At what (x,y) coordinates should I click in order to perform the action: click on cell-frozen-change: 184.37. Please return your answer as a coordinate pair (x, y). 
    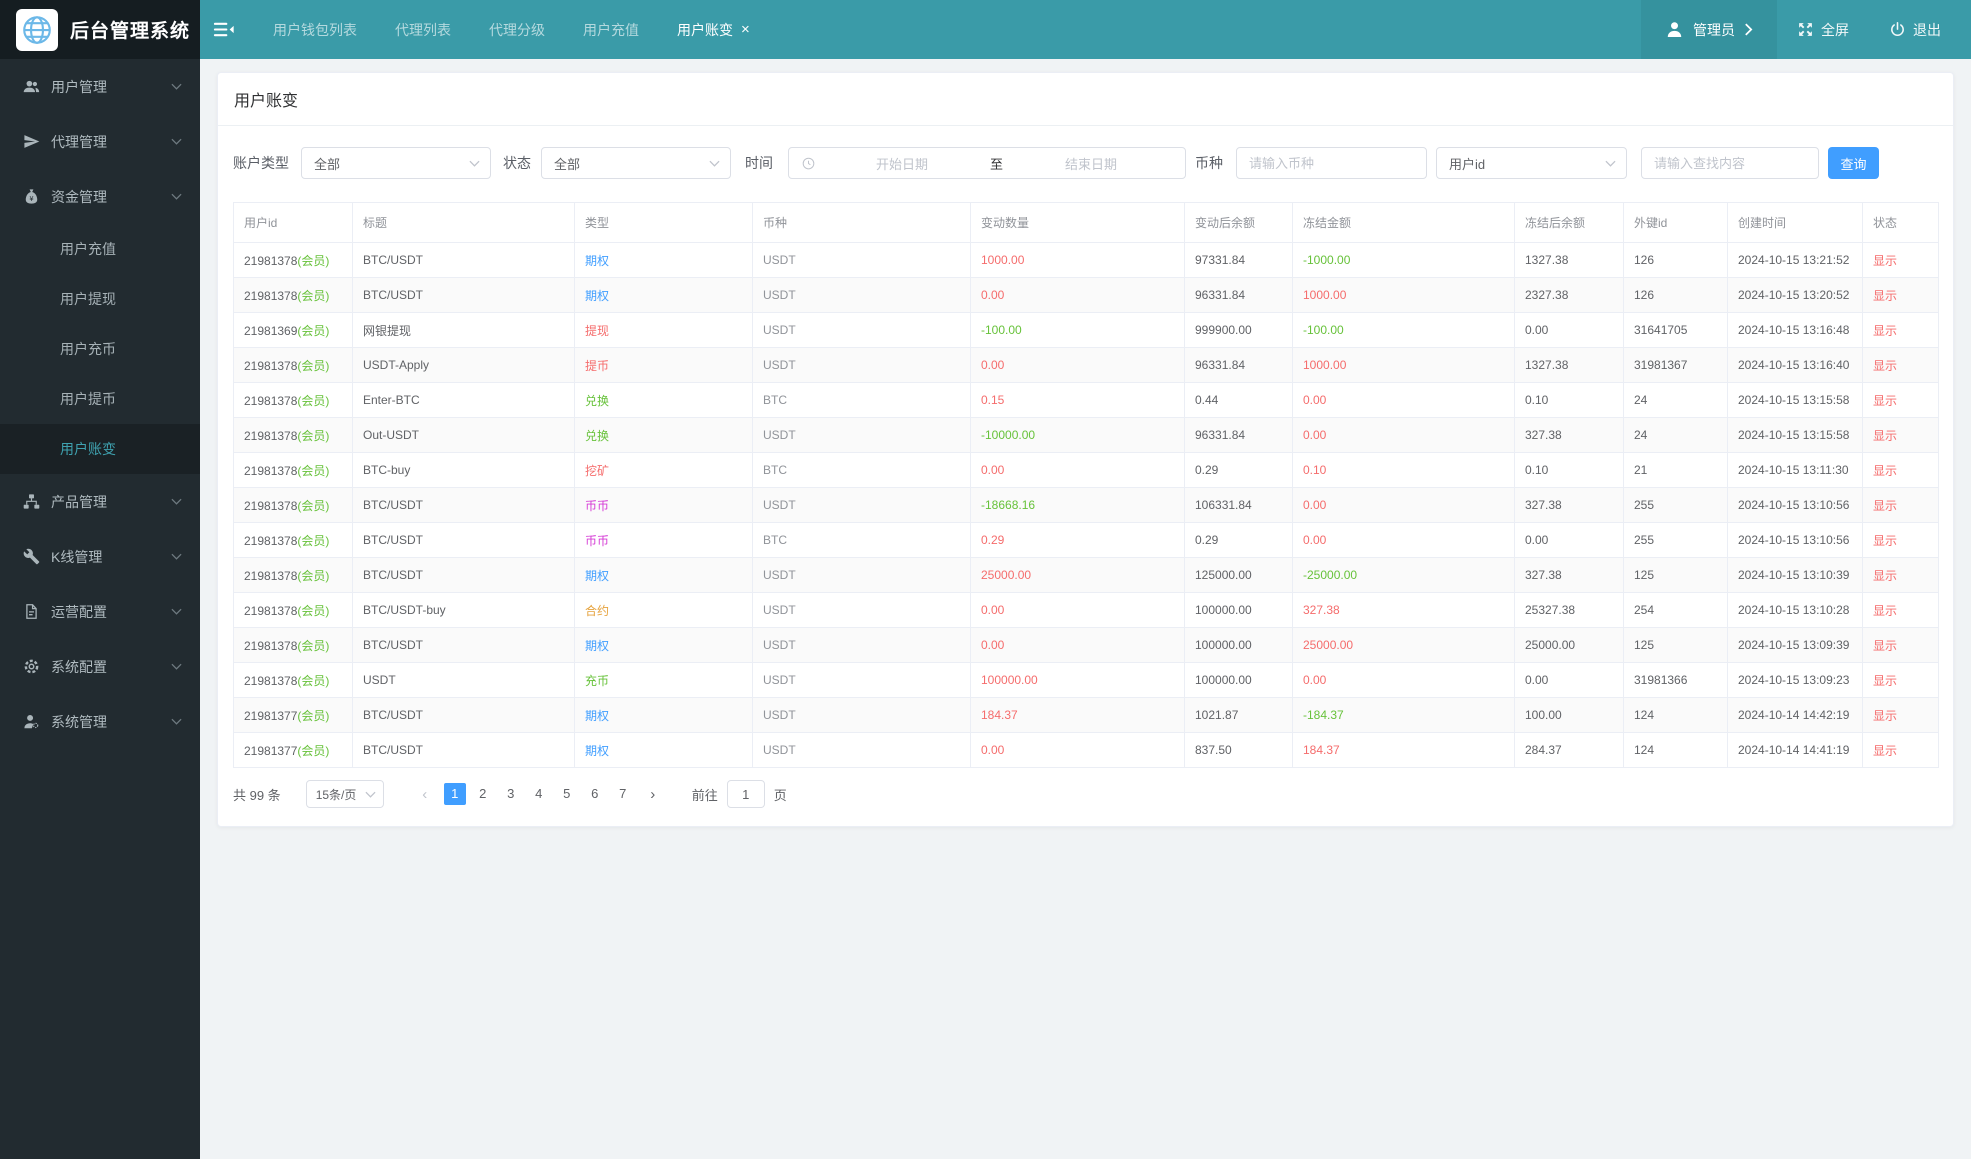
    Looking at the image, I should click on (1403, 750).